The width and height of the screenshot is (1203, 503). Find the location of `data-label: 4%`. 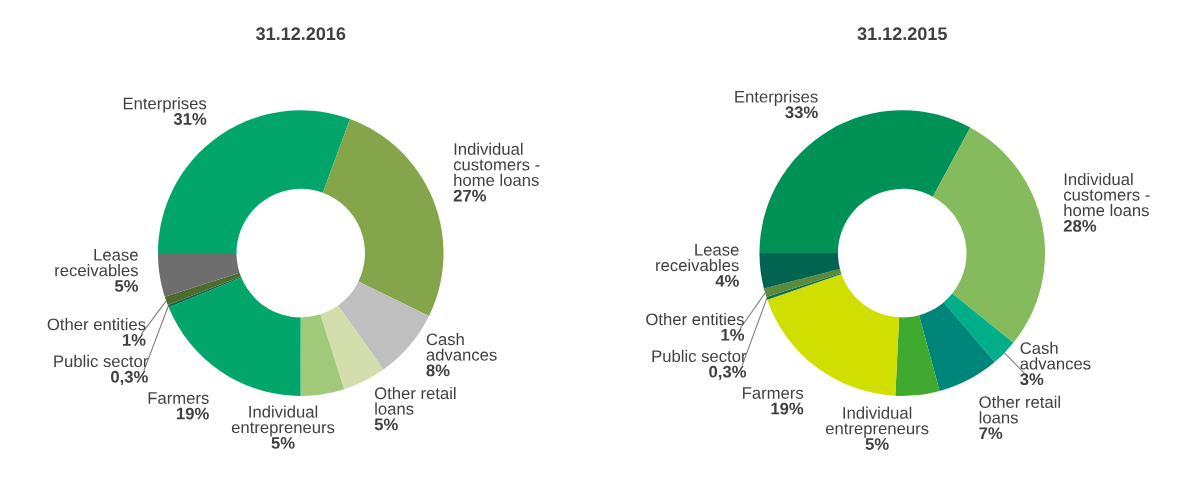

data-label: 4% is located at coordinates (727, 281).